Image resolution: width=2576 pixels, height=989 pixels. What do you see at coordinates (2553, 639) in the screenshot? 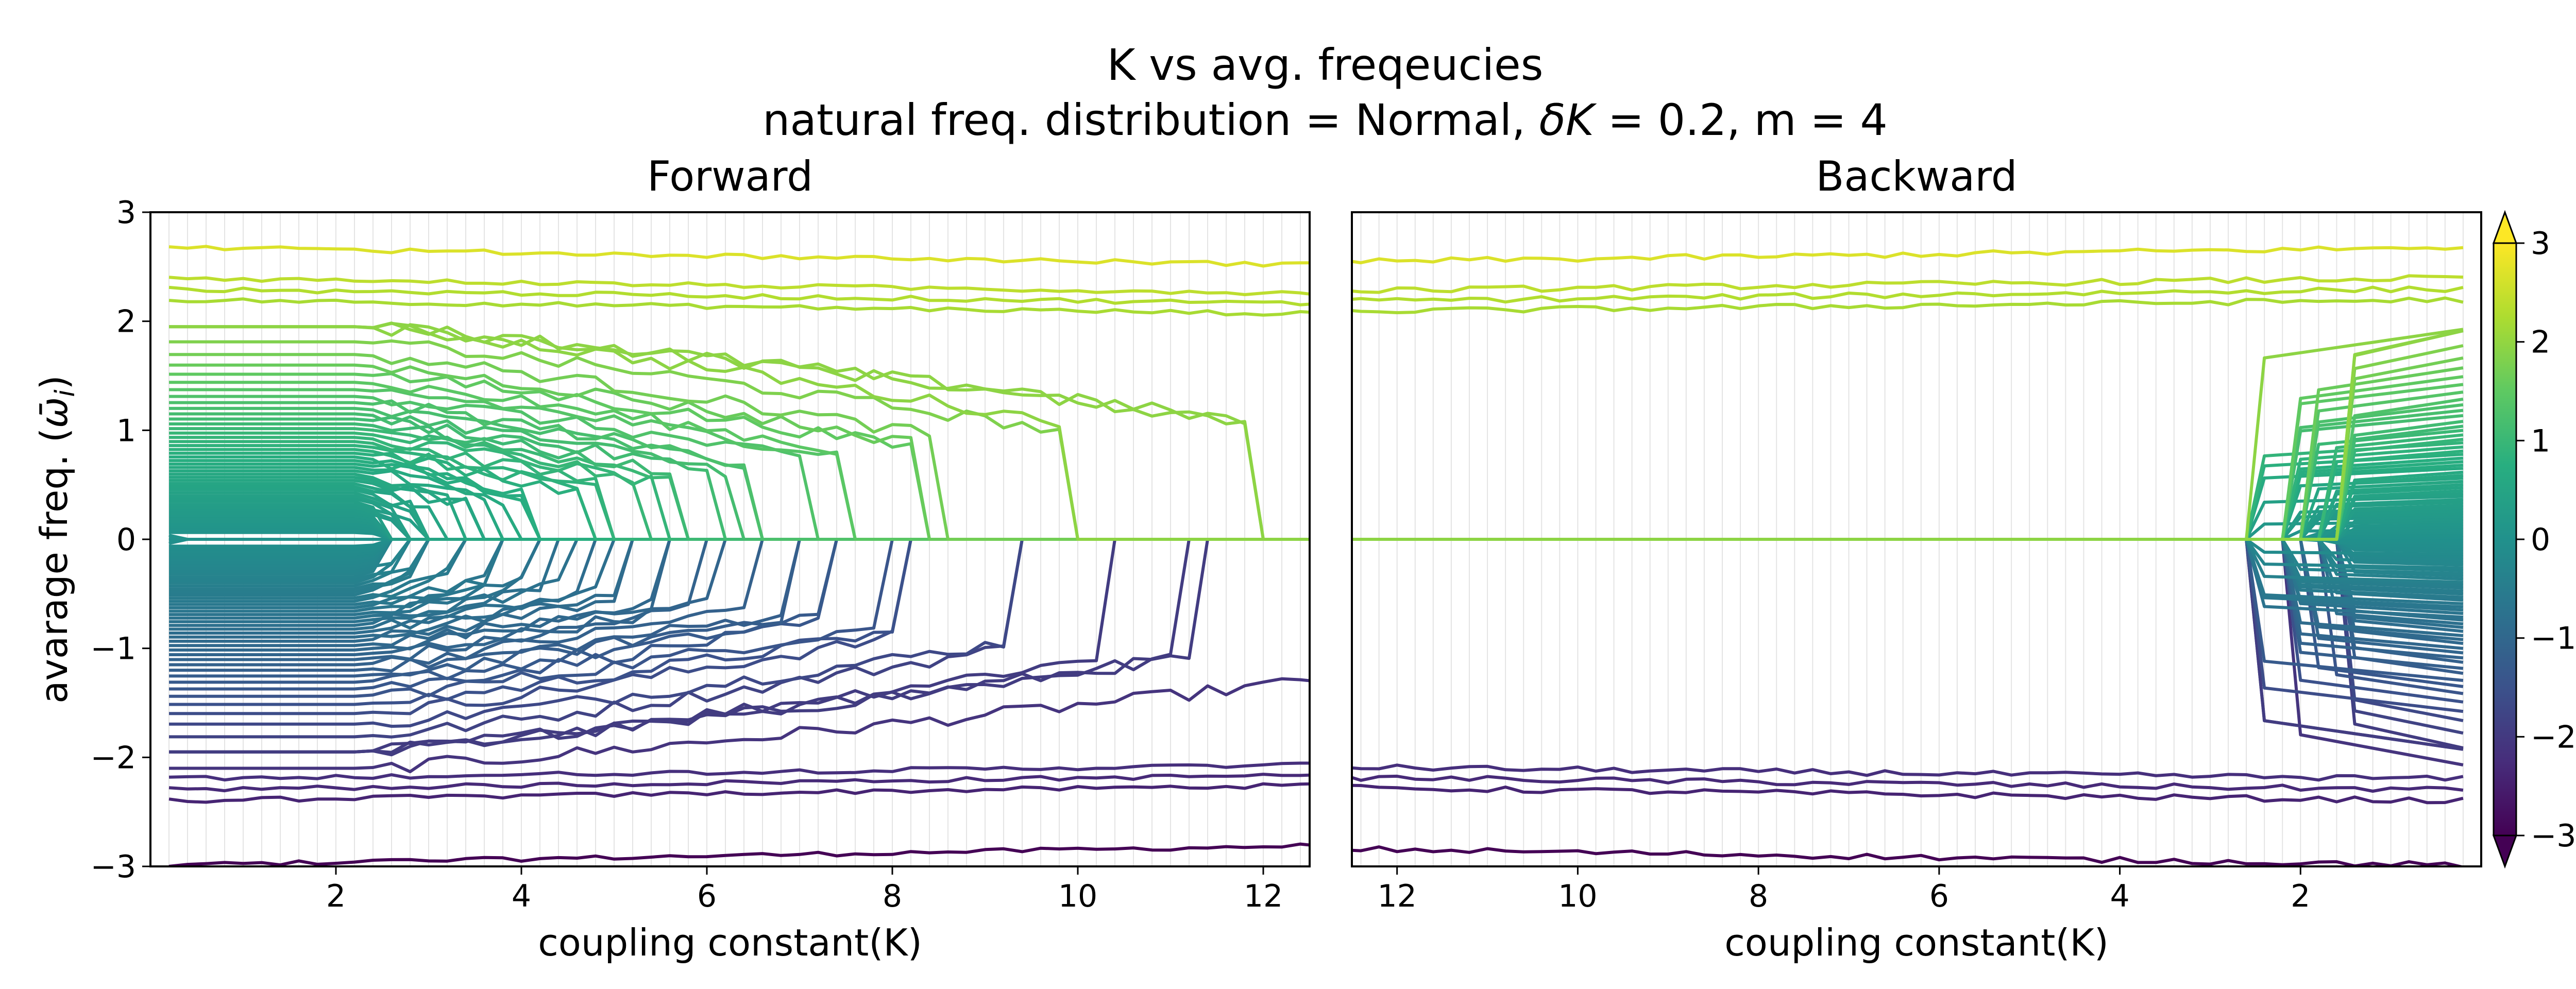
I see `colorbar-tick-label: −1` at bounding box center [2553, 639].